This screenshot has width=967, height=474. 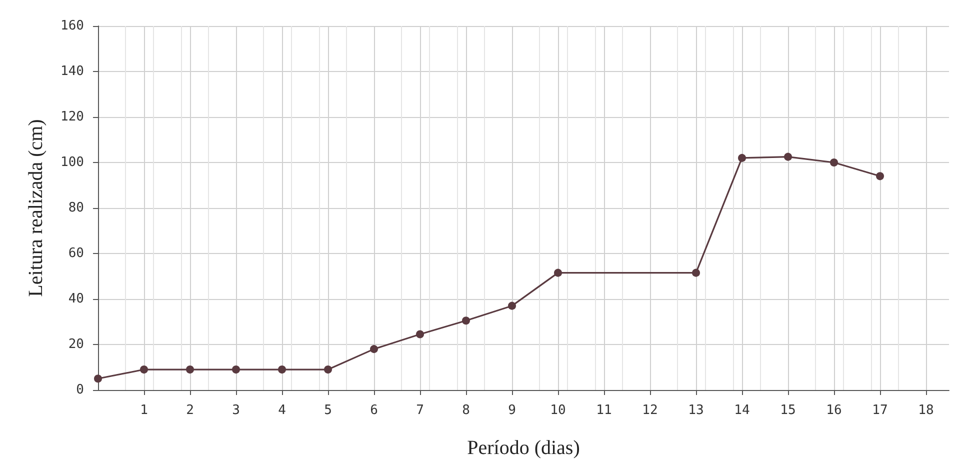 What do you see at coordinates (76, 344) in the screenshot?
I see `y-tick-label: 20` at bounding box center [76, 344].